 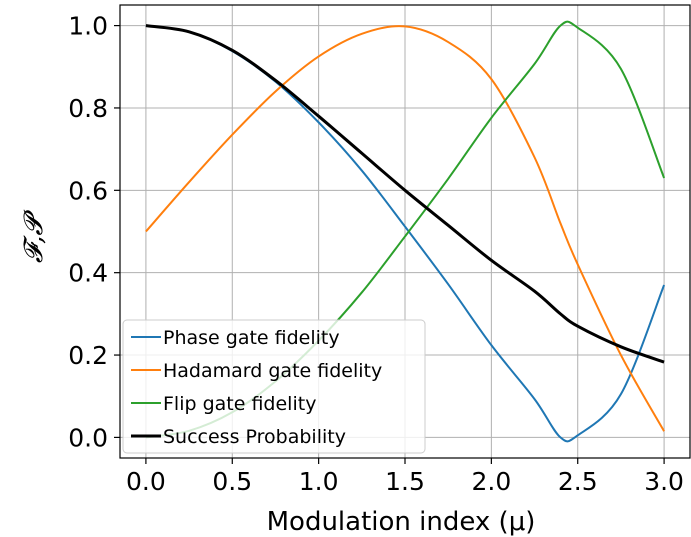 What do you see at coordinates (254, 437) in the screenshot?
I see `legend-label: Success Probability` at bounding box center [254, 437].